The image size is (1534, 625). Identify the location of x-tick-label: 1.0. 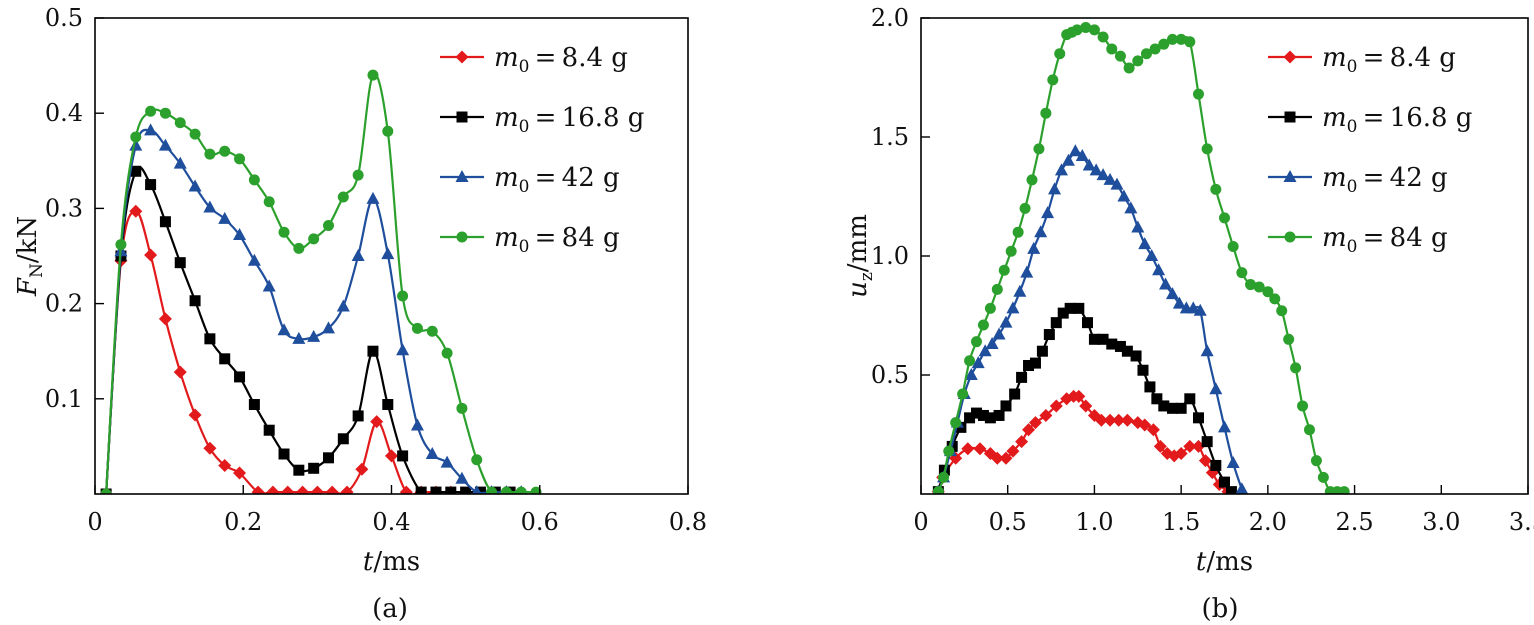
(1094, 522).